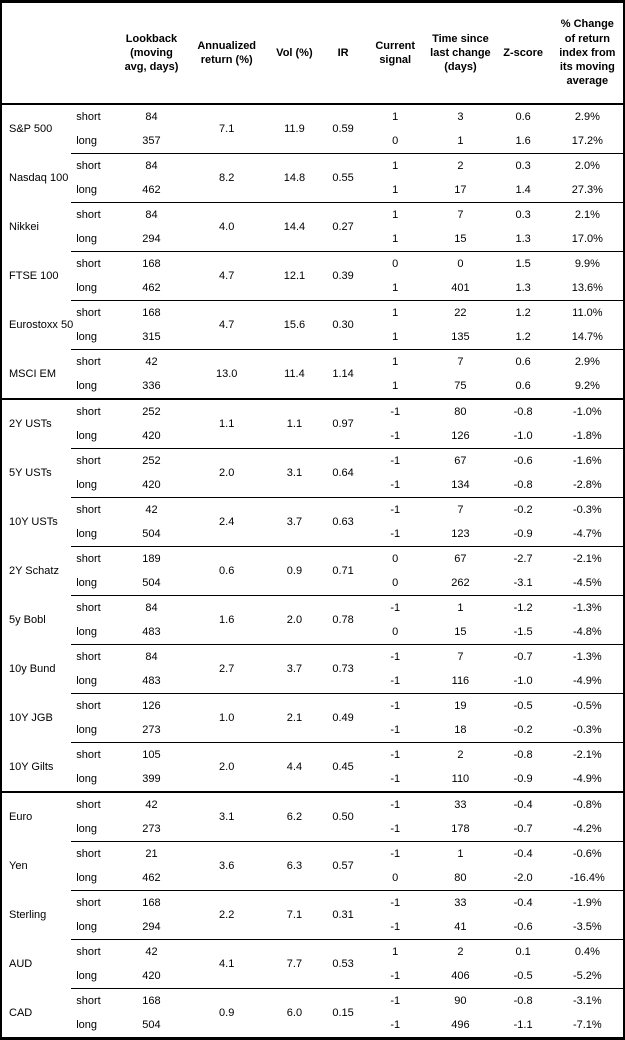  I want to click on pct-change-cell: 17.0%, so click(587, 239).